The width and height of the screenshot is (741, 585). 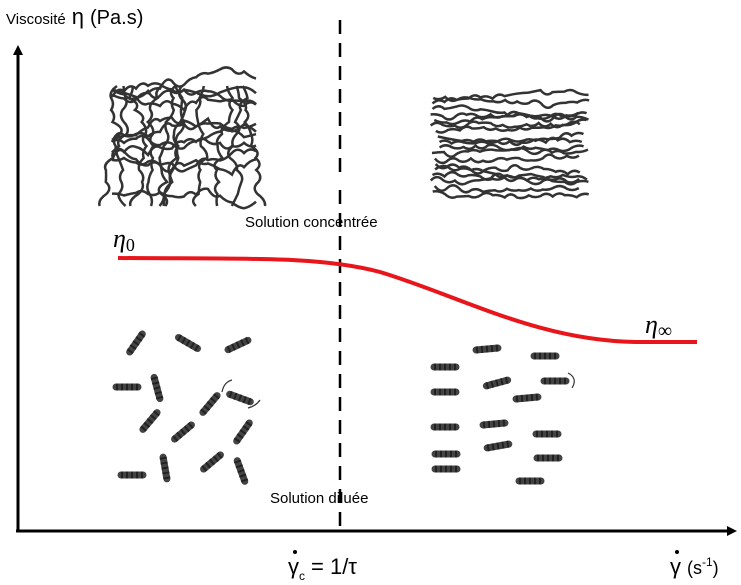 What do you see at coordinates (36, 19) in the screenshot?
I see `y-label-text: Viscosité` at bounding box center [36, 19].